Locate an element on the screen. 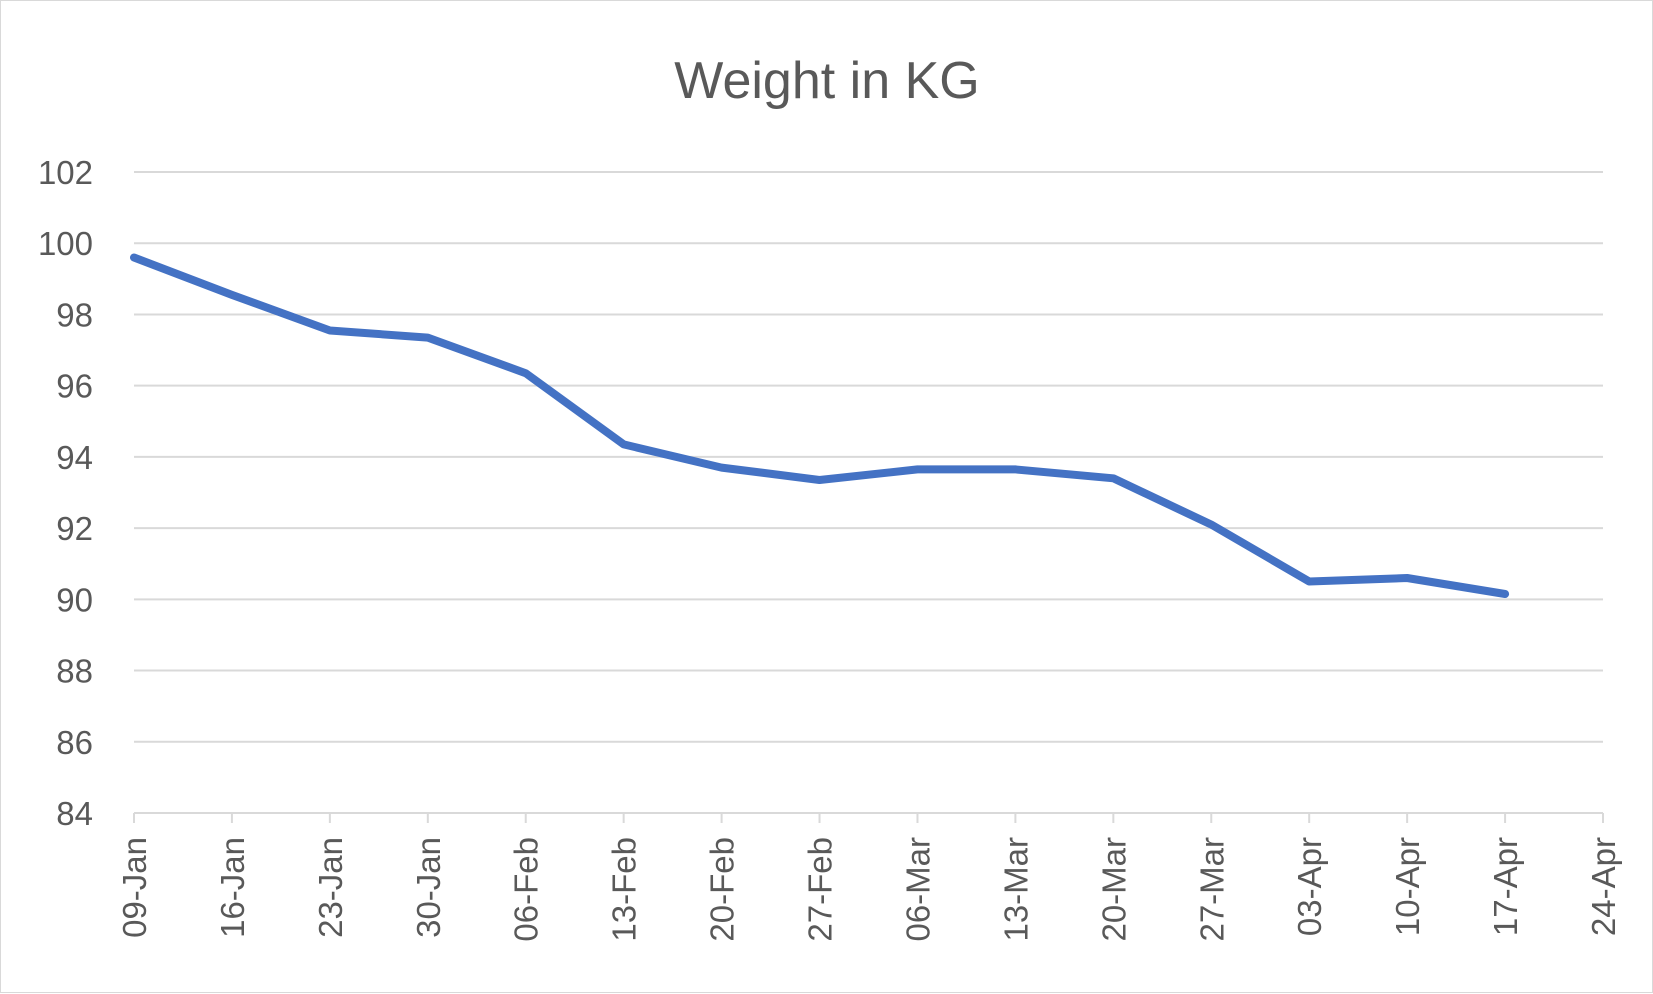 The width and height of the screenshot is (1653, 994). y-tick-label-96: 96 is located at coordinates (74, 386).